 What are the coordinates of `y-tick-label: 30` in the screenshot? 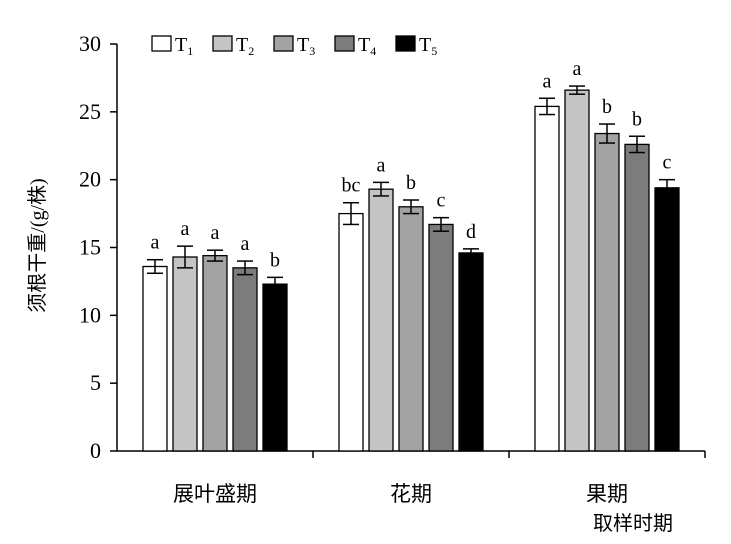 It's located at (90, 43).